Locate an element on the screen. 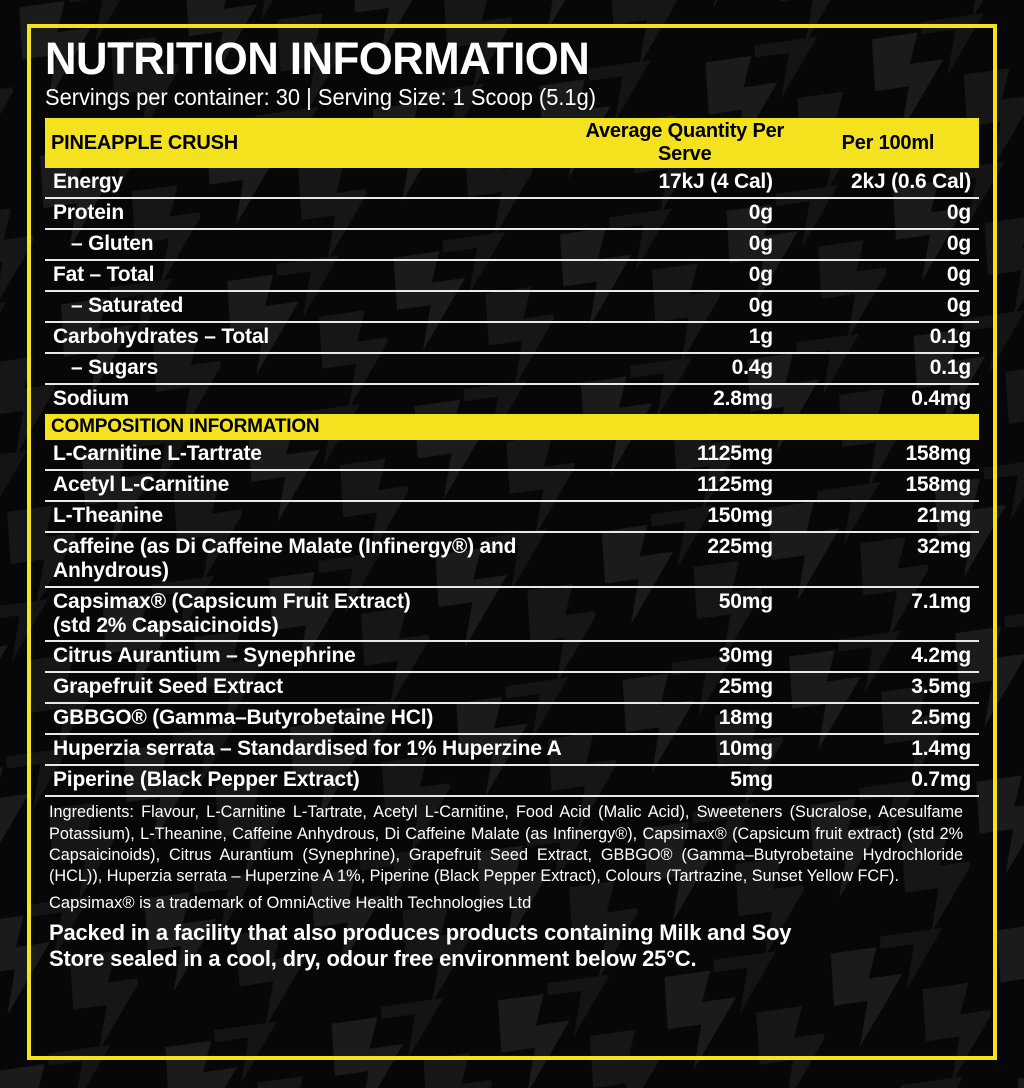  page-title: NUTRITION INFORMATION is located at coordinates (317, 58).